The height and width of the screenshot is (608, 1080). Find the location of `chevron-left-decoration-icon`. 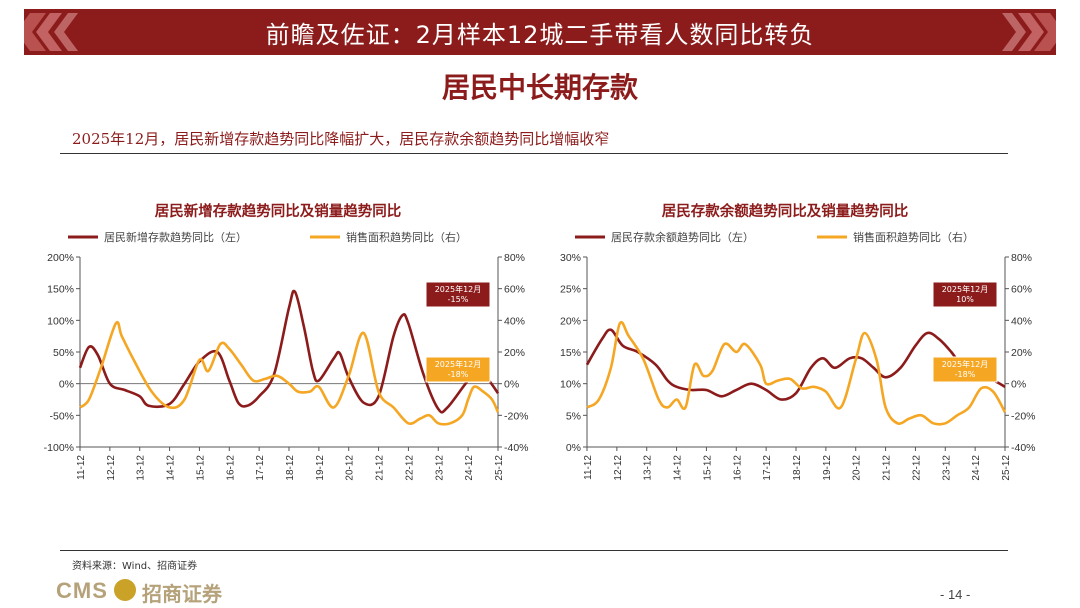

chevron-left-decoration-icon is located at coordinates (51, 32).